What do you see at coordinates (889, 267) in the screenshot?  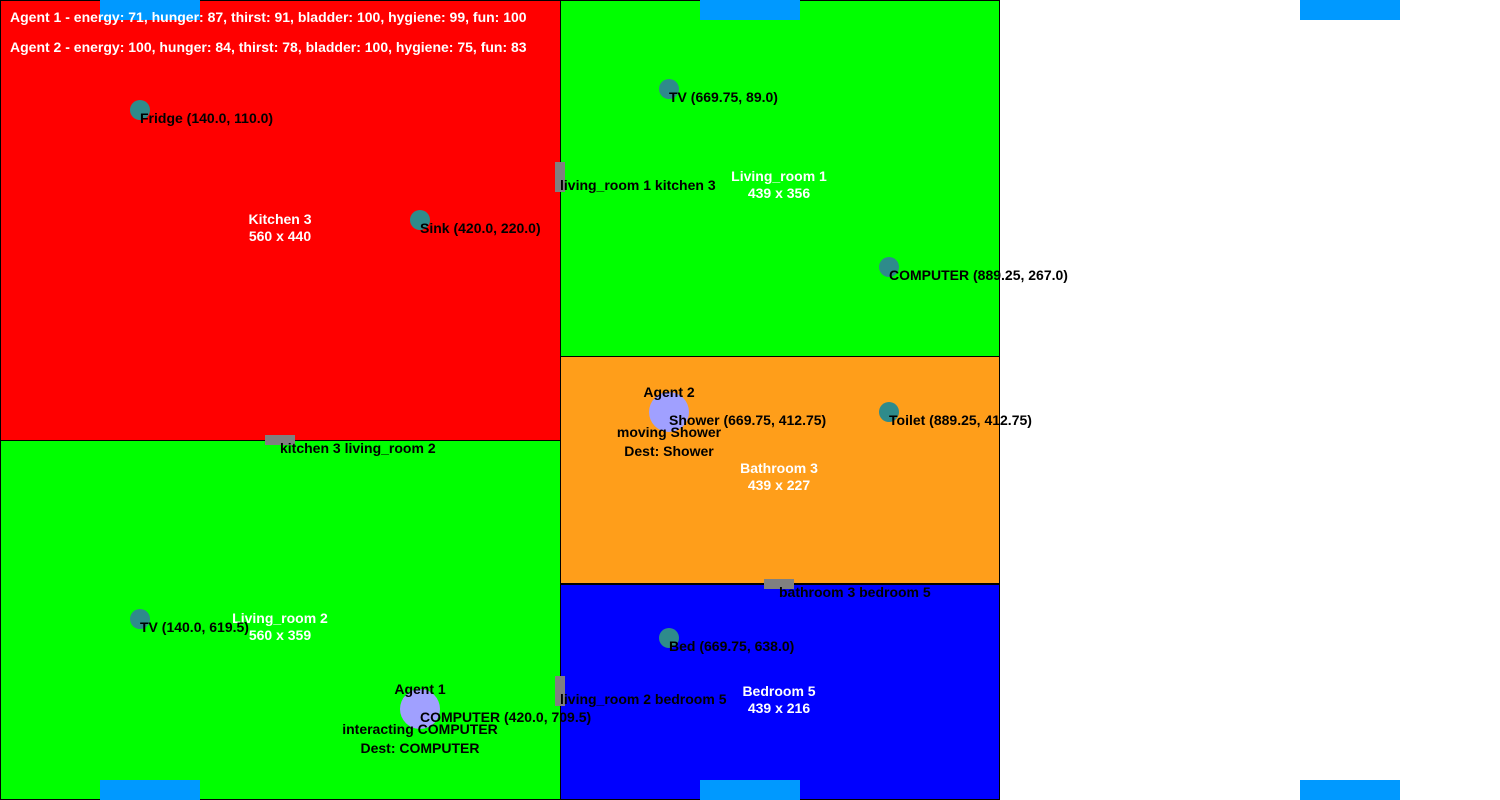 I see `computer-icon` at bounding box center [889, 267].